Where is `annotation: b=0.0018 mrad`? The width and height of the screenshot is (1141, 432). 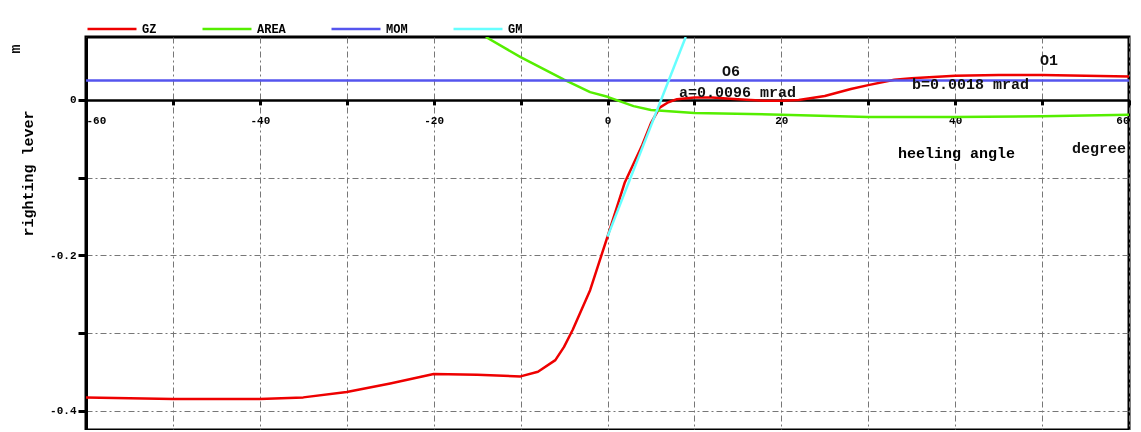
annotation: b=0.0018 mrad is located at coordinates (971, 85).